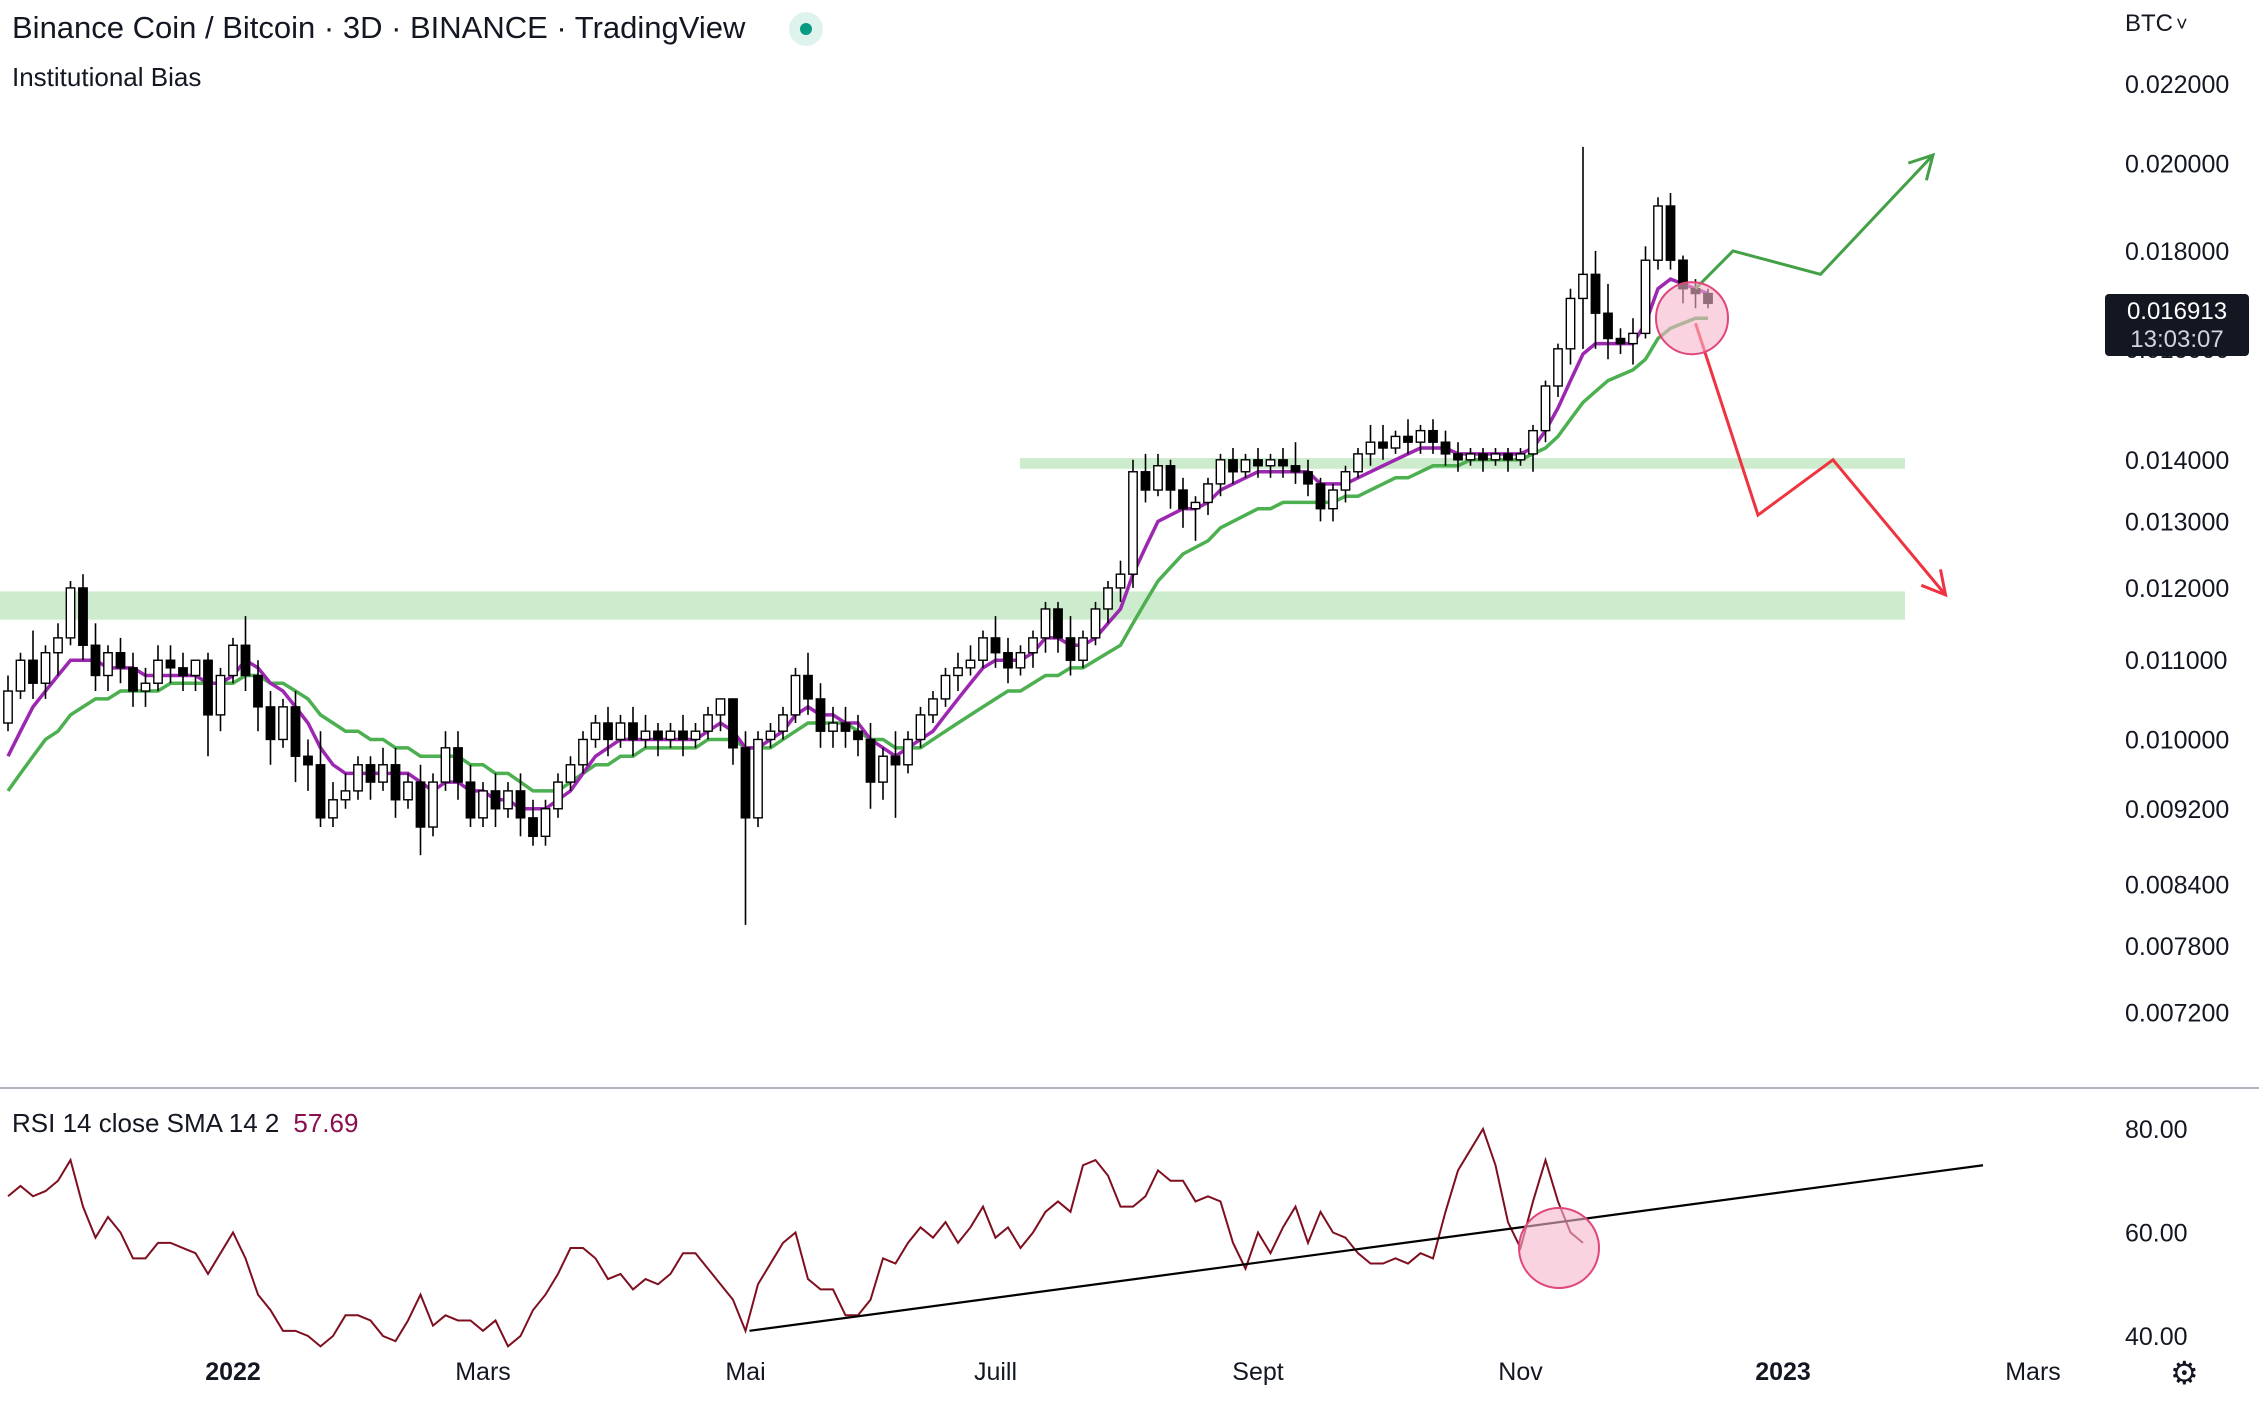 The image size is (2259, 1401). Describe the element at coordinates (326, 1123) in the screenshot. I see `rsi-value: 57.69` at that location.